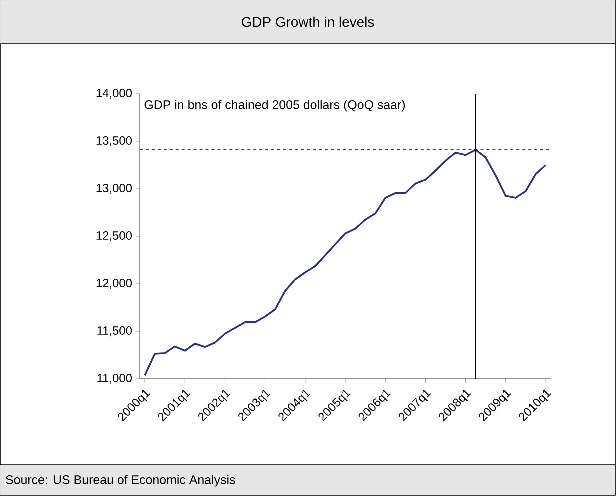 This screenshot has height=496, width=616. What do you see at coordinates (114, 141) in the screenshot?
I see `y-tick-label: 13,500` at bounding box center [114, 141].